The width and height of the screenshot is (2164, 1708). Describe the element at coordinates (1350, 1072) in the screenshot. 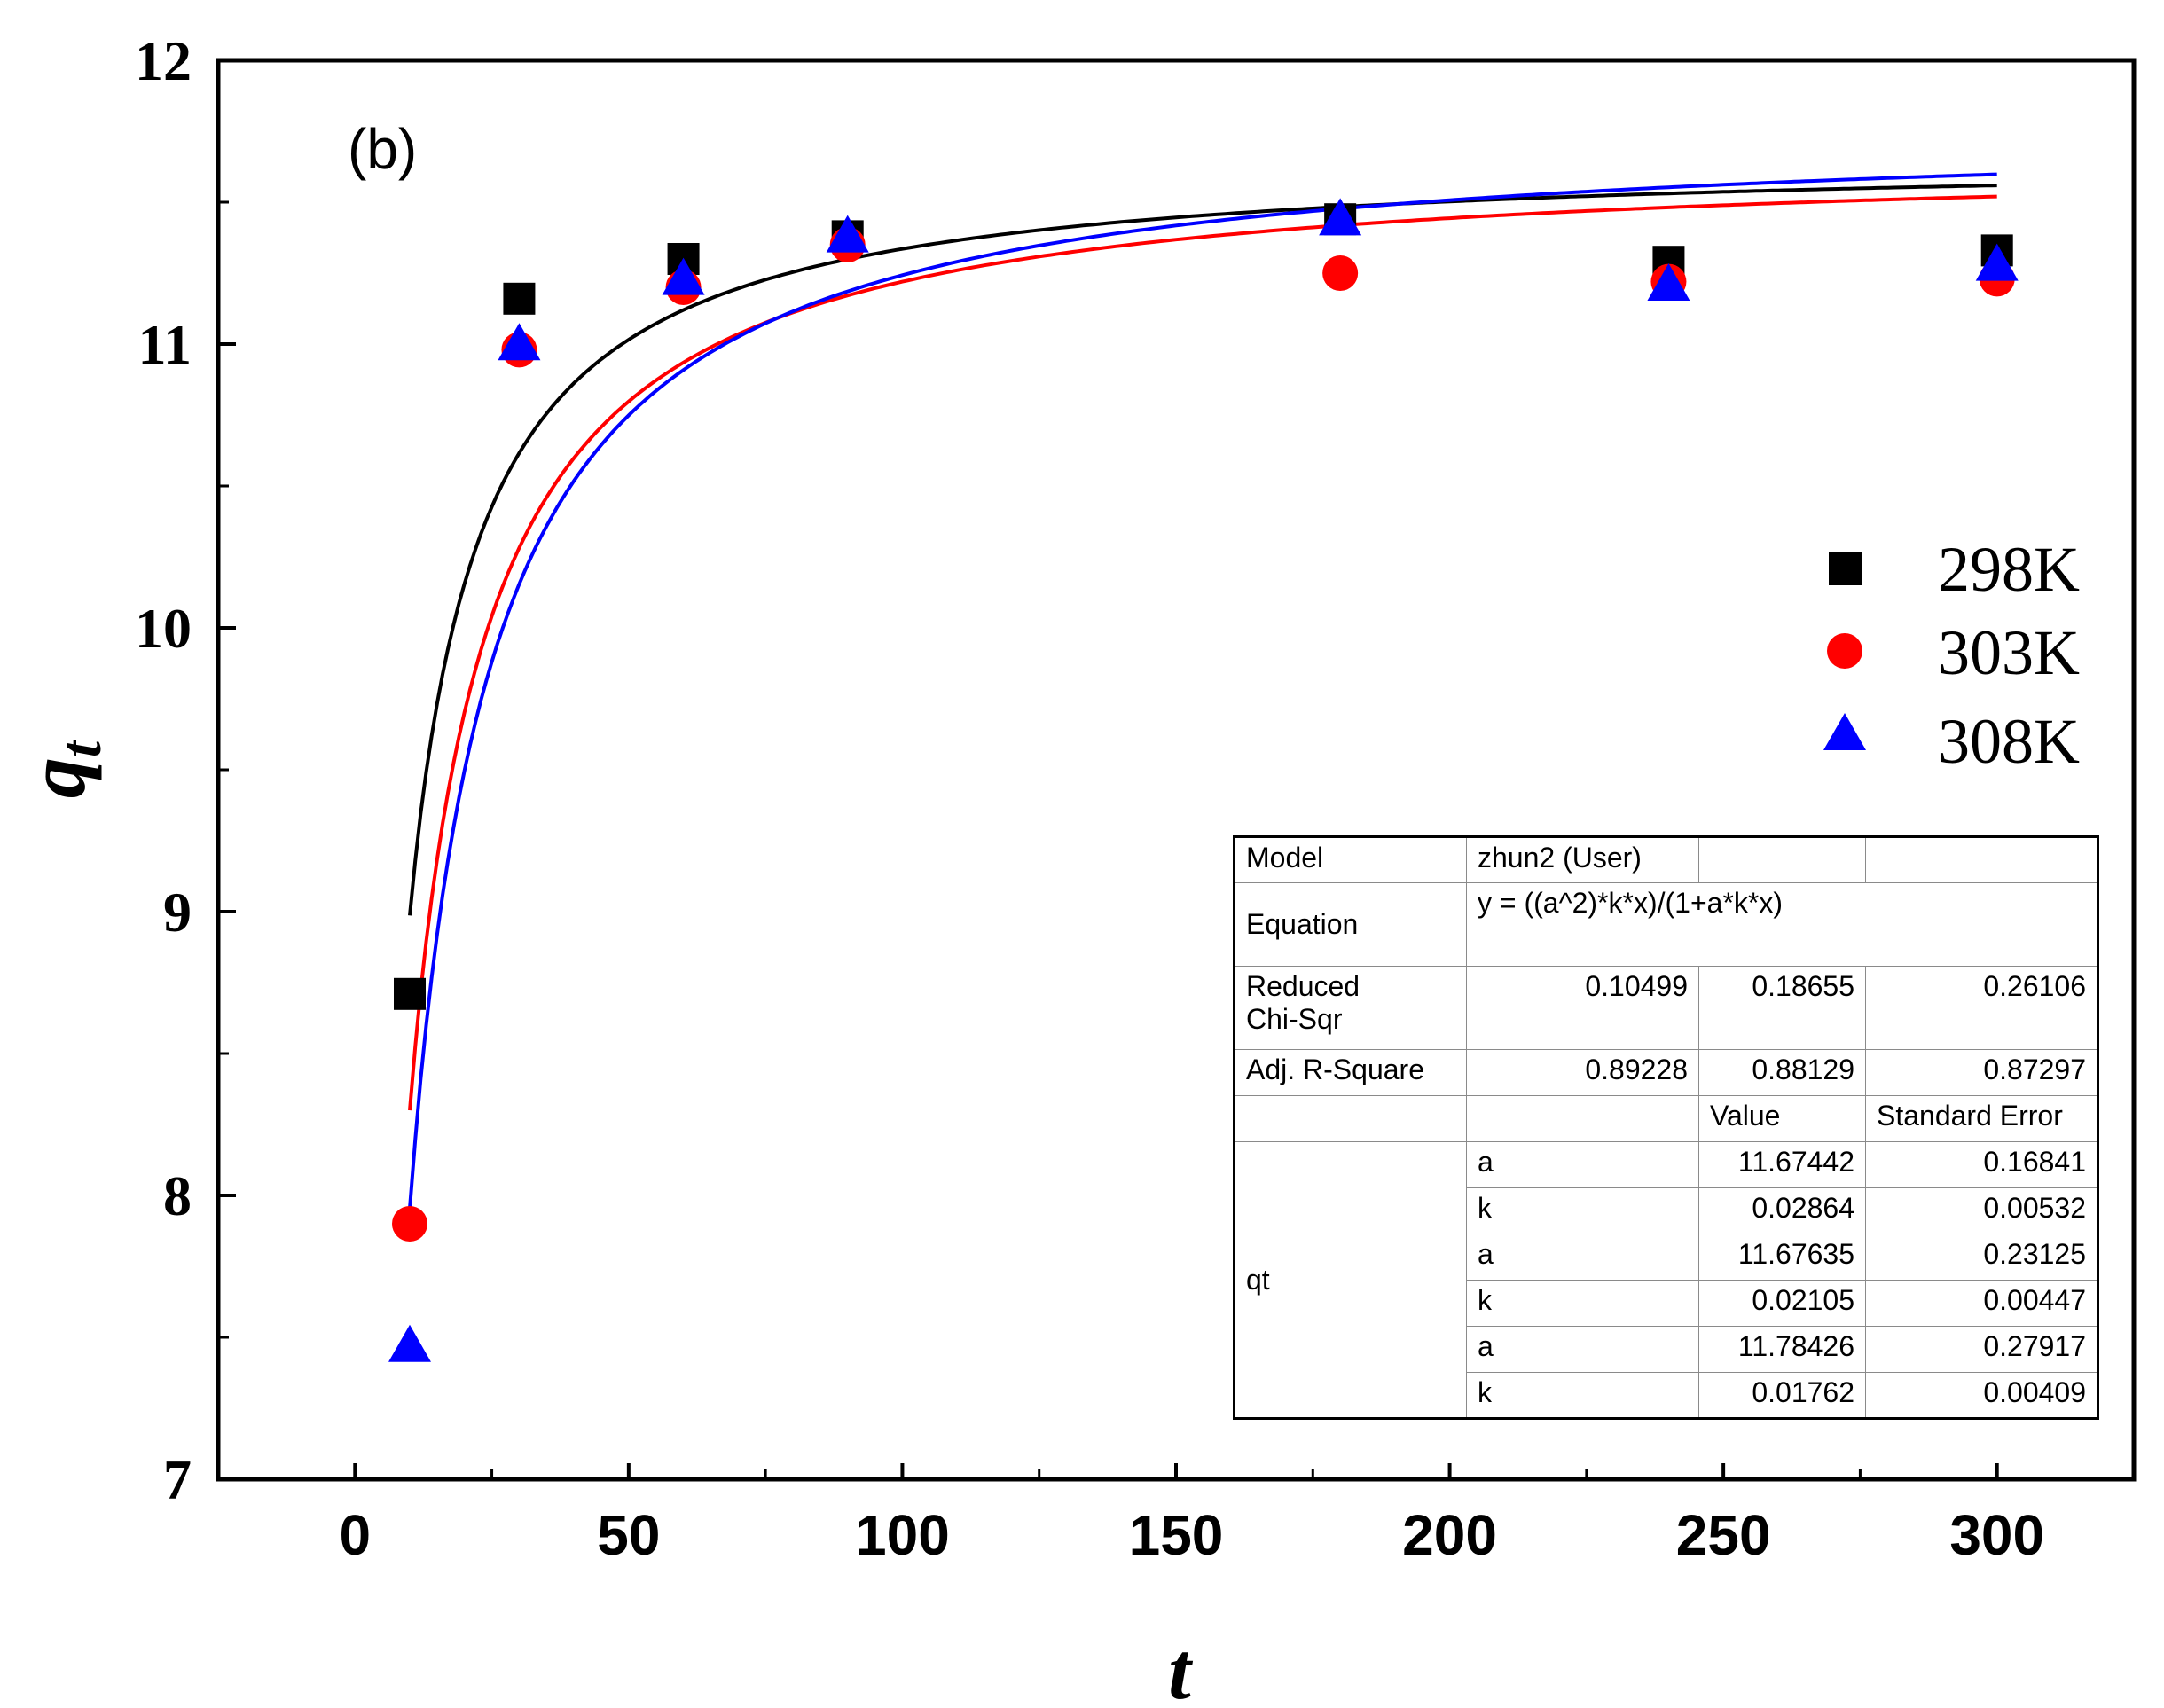

I see `r2-label: Adj. R-Square` at that location.